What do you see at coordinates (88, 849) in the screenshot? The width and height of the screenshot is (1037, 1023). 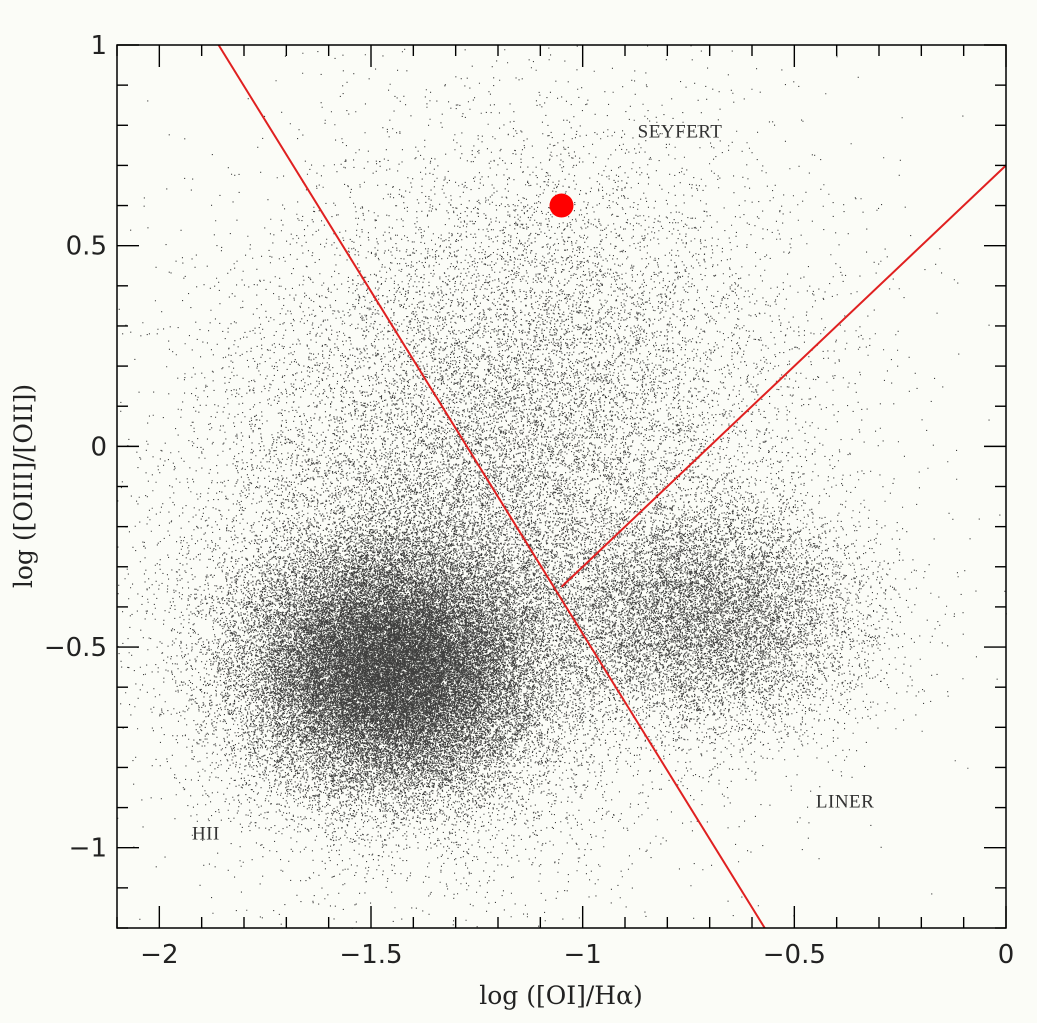 I see `y-tick-label: −1` at bounding box center [88, 849].